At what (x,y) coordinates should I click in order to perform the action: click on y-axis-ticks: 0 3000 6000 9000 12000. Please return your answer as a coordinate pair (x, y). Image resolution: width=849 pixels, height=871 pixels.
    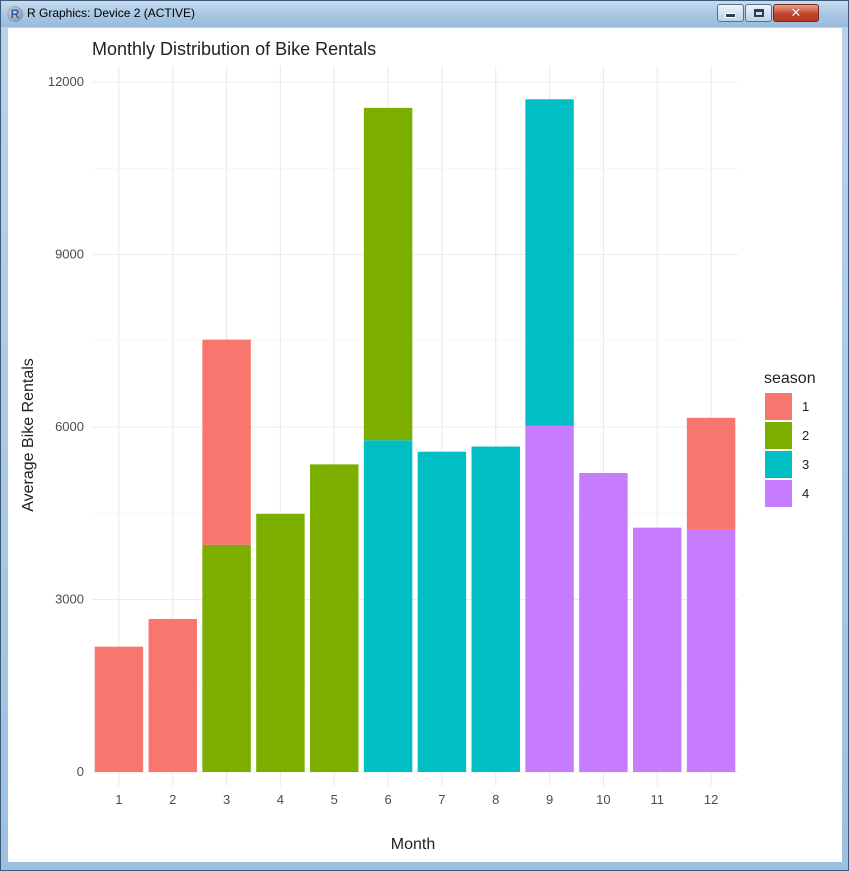
    Looking at the image, I should click on (66, 426).